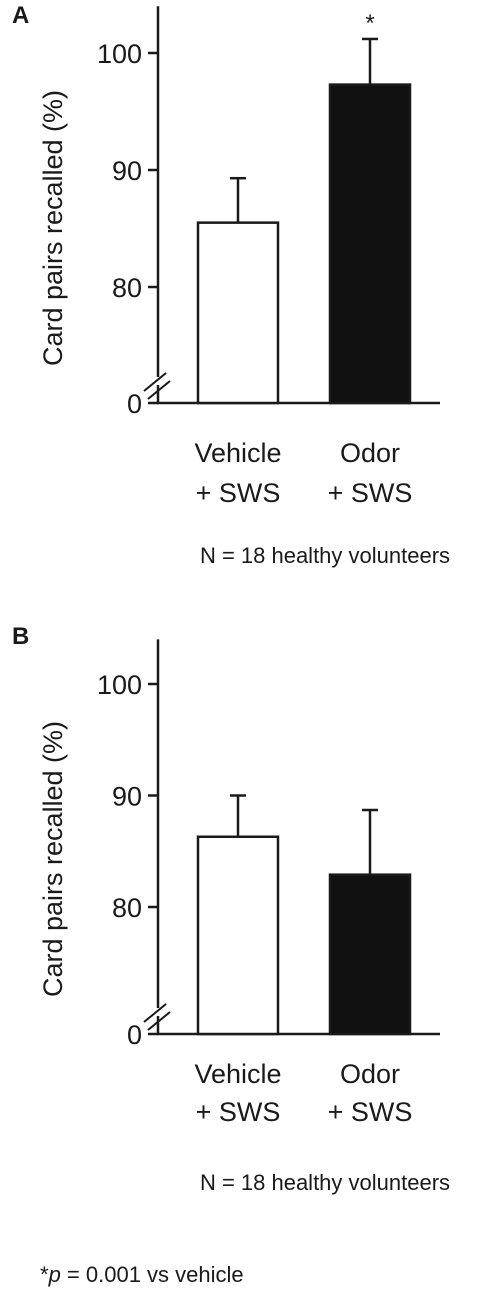 Image resolution: width=500 pixels, height=1295 pixels. What do you see at coordinates (369, 23) in the screenshot?
I see `significance-marker: *` at bounding box center [369, 23].